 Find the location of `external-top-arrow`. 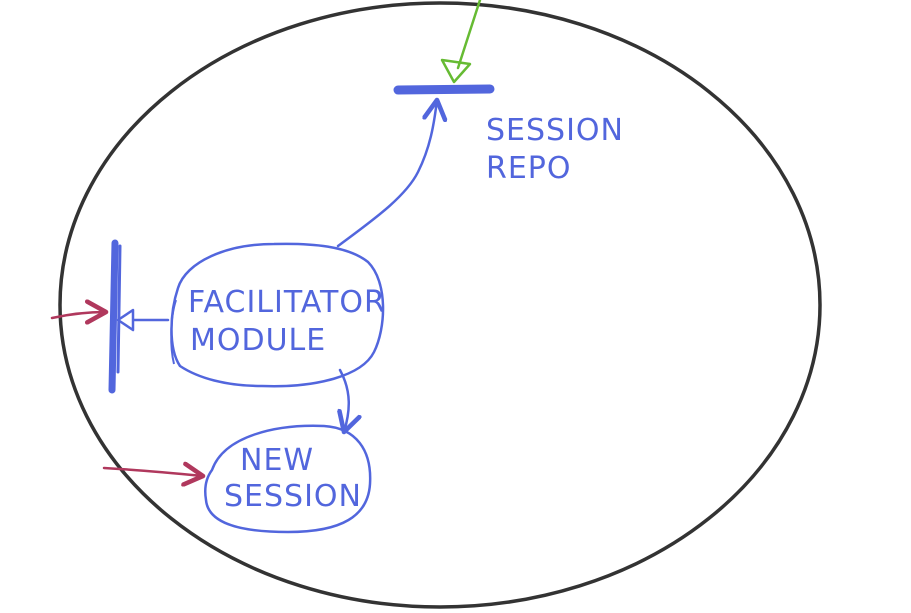

external-top-arrow is located at coordinates (461, 42).